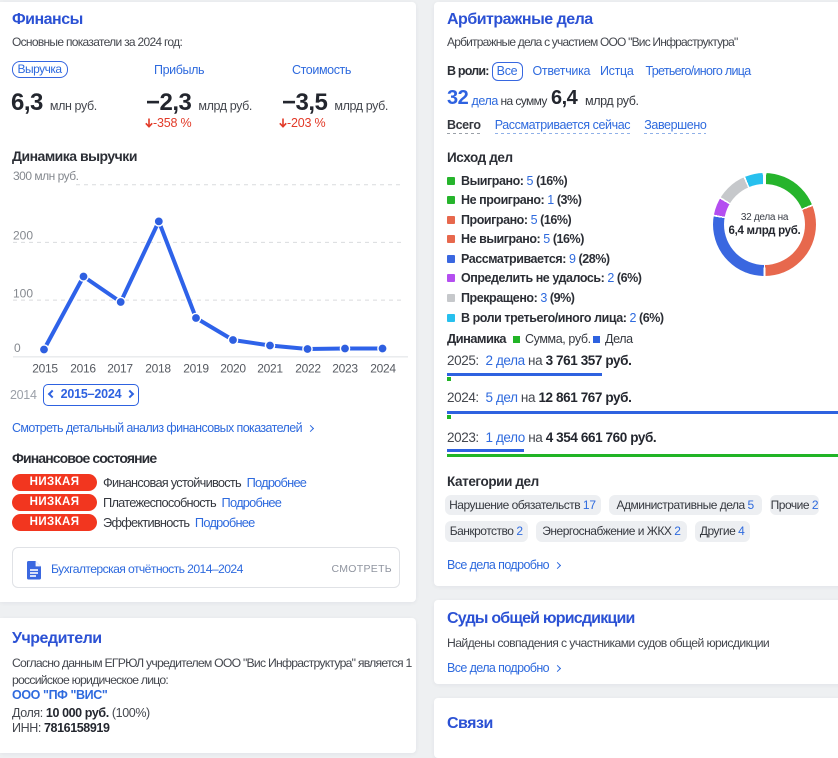 The height and width of the screenshot is (758, 838). Describe the element at coordinates (120, 369) in the screenshot. I see `svg-text: 2017` at that location.